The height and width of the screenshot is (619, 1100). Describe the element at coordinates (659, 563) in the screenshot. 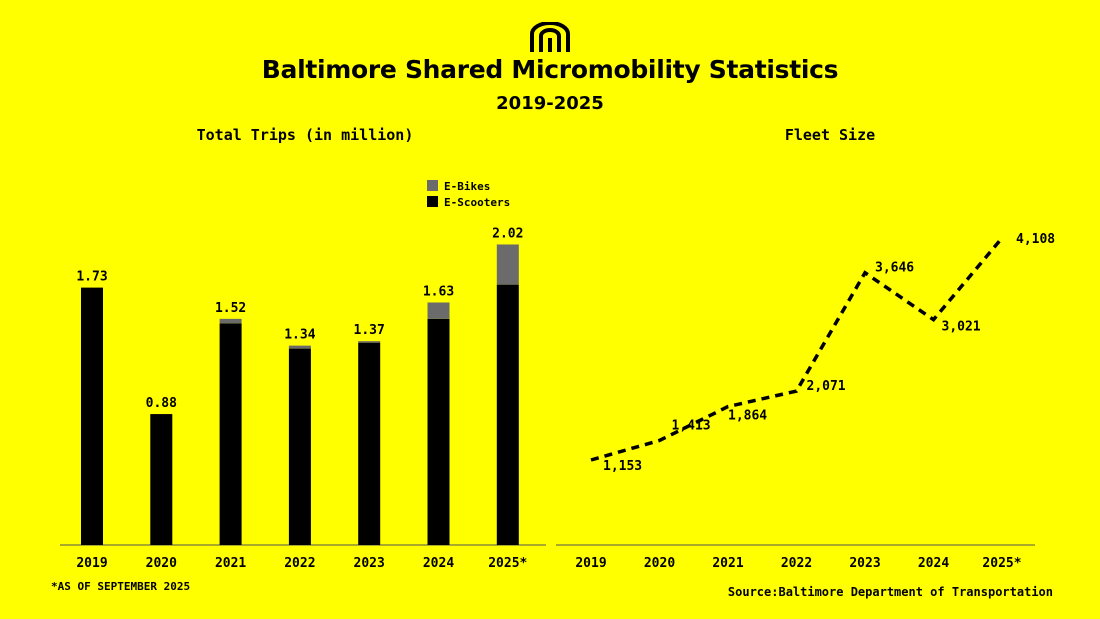

I see `fleet-x-tick-label: 2020` at that location.